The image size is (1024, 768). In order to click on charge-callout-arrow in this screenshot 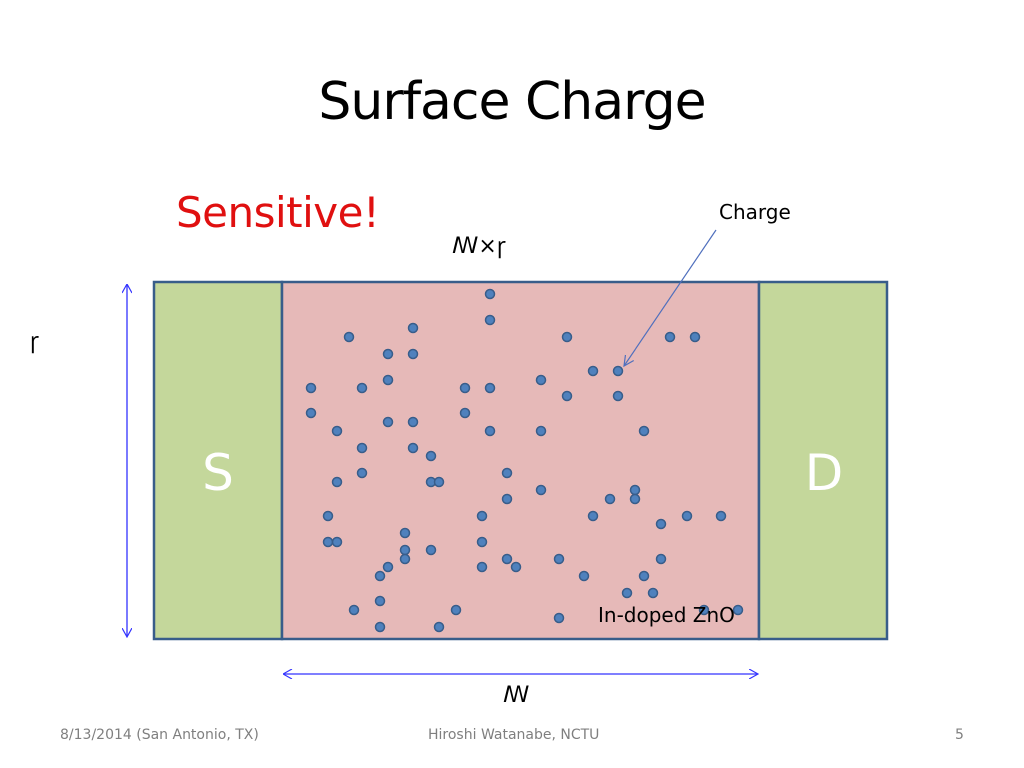, I will do `click(670, 297)`.